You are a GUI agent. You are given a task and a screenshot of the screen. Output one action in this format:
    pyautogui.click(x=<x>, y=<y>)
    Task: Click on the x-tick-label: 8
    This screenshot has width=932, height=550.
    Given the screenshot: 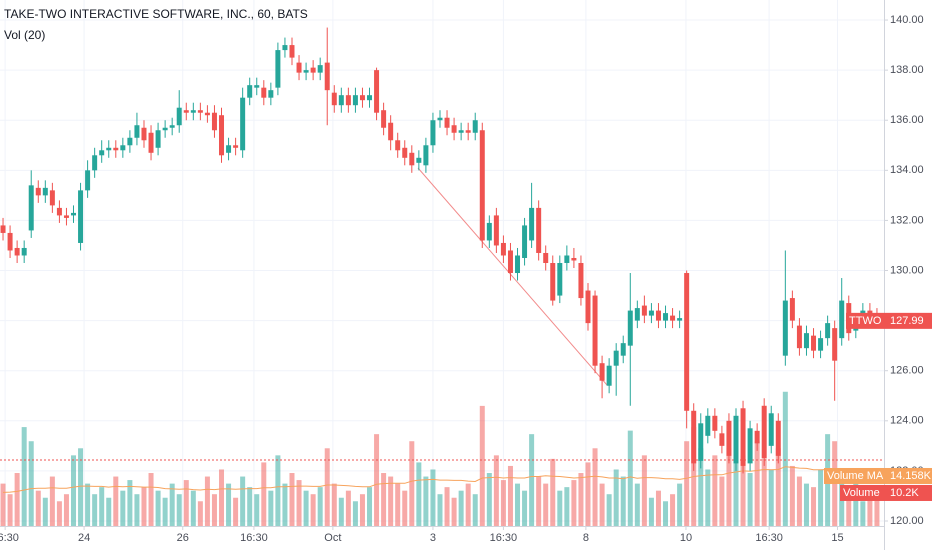 What is the action you would take?
    pyautogui.click(x=586, y=538)
    